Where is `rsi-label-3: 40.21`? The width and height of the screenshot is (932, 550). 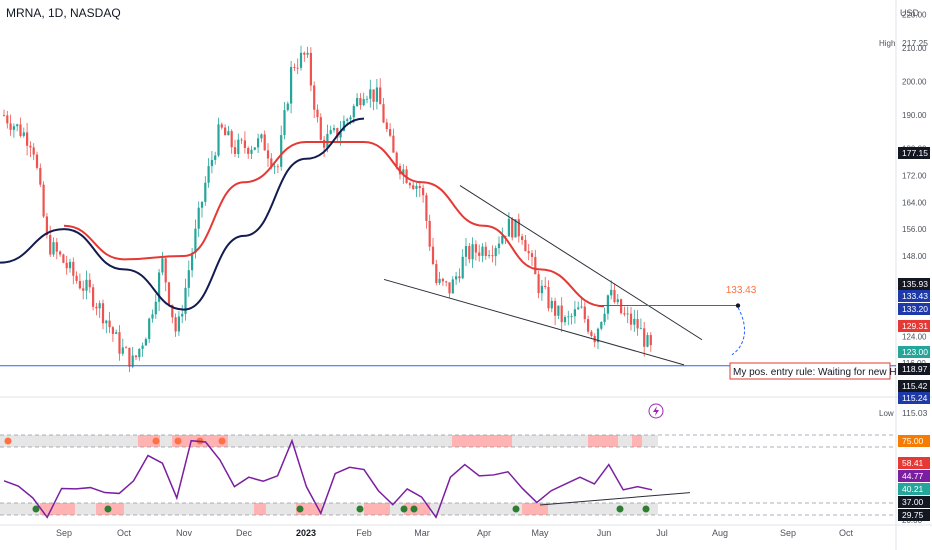
rsi-label-3: 40.21 is located at coordinates (913, 489).